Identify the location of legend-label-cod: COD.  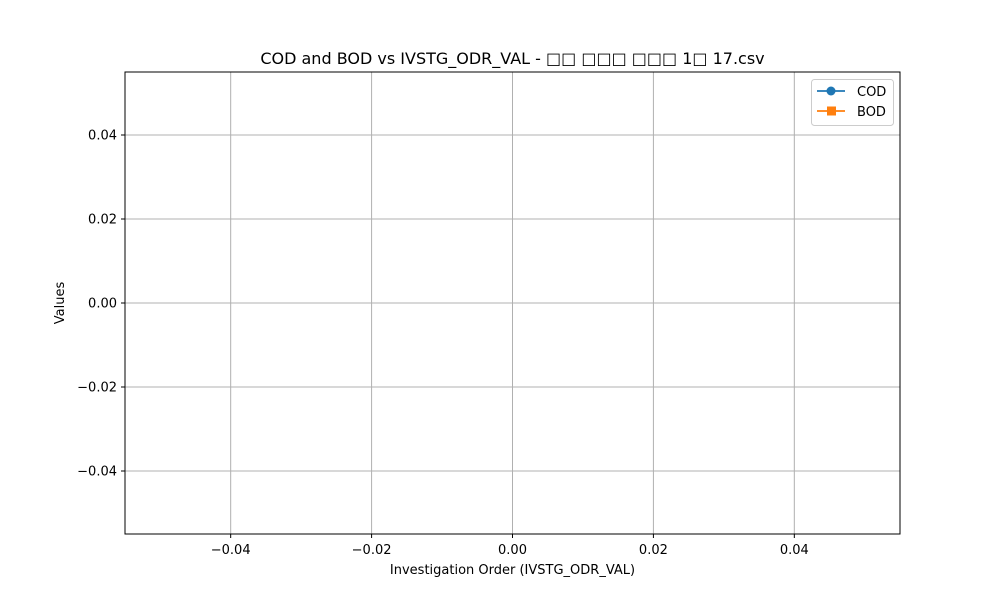
(871, 92).